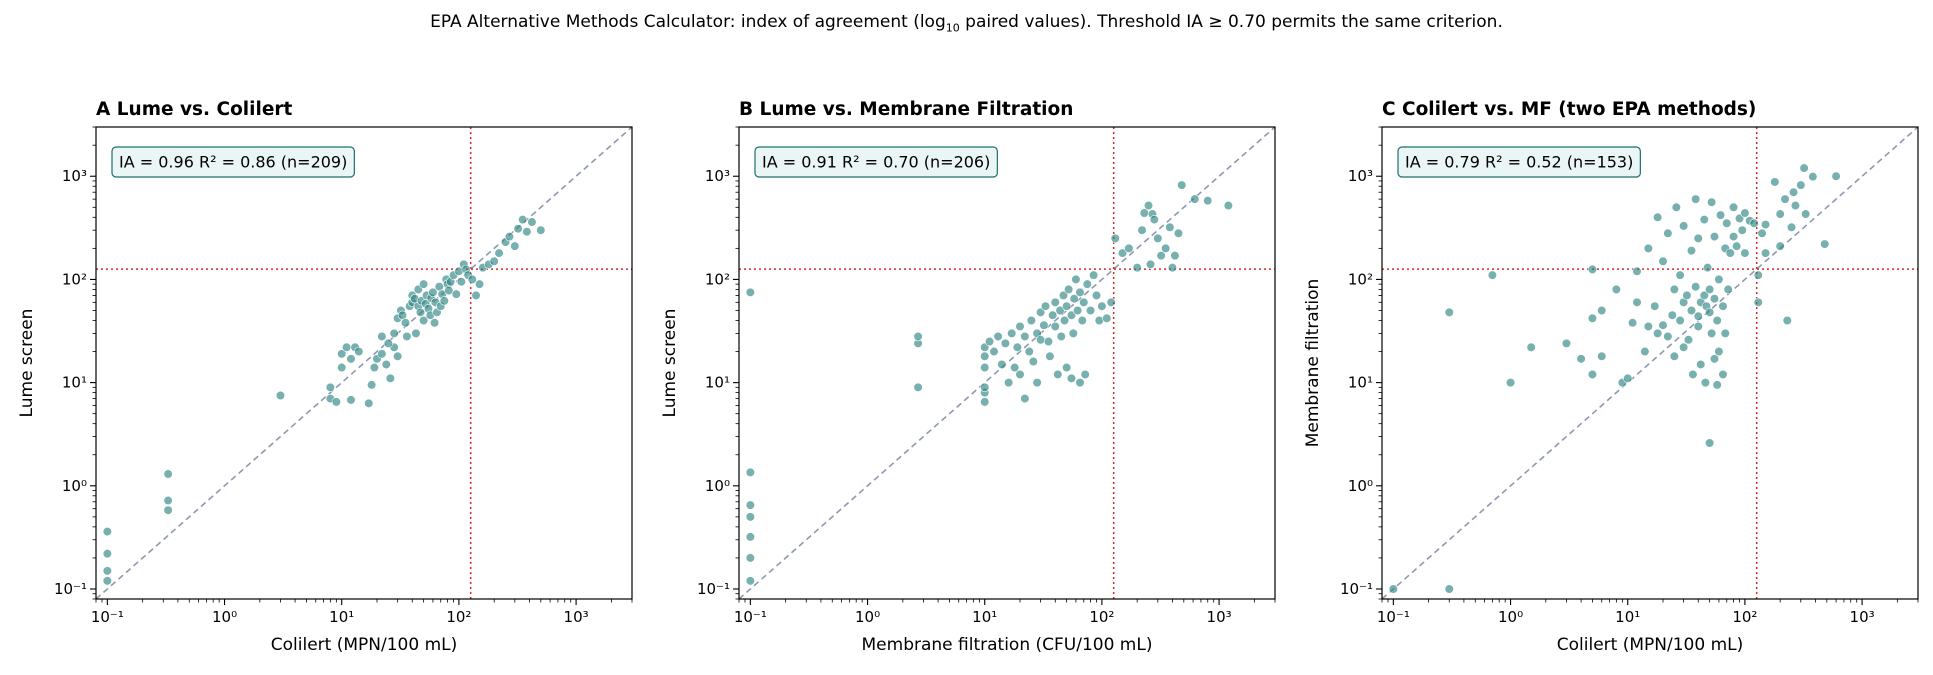 The image size is (1933, 675). I want to click on y-tick-label: 10³, so click(74, 176).